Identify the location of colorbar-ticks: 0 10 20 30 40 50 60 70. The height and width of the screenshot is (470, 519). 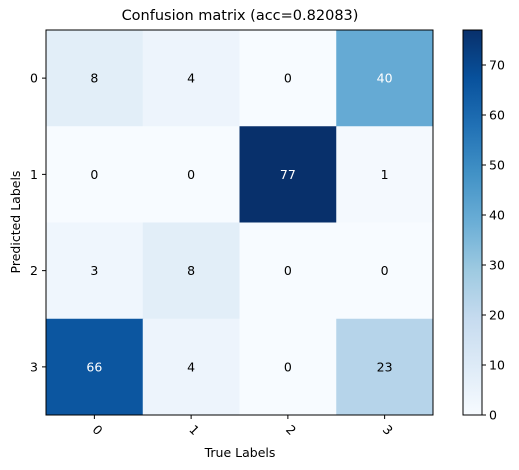
(493, 240).